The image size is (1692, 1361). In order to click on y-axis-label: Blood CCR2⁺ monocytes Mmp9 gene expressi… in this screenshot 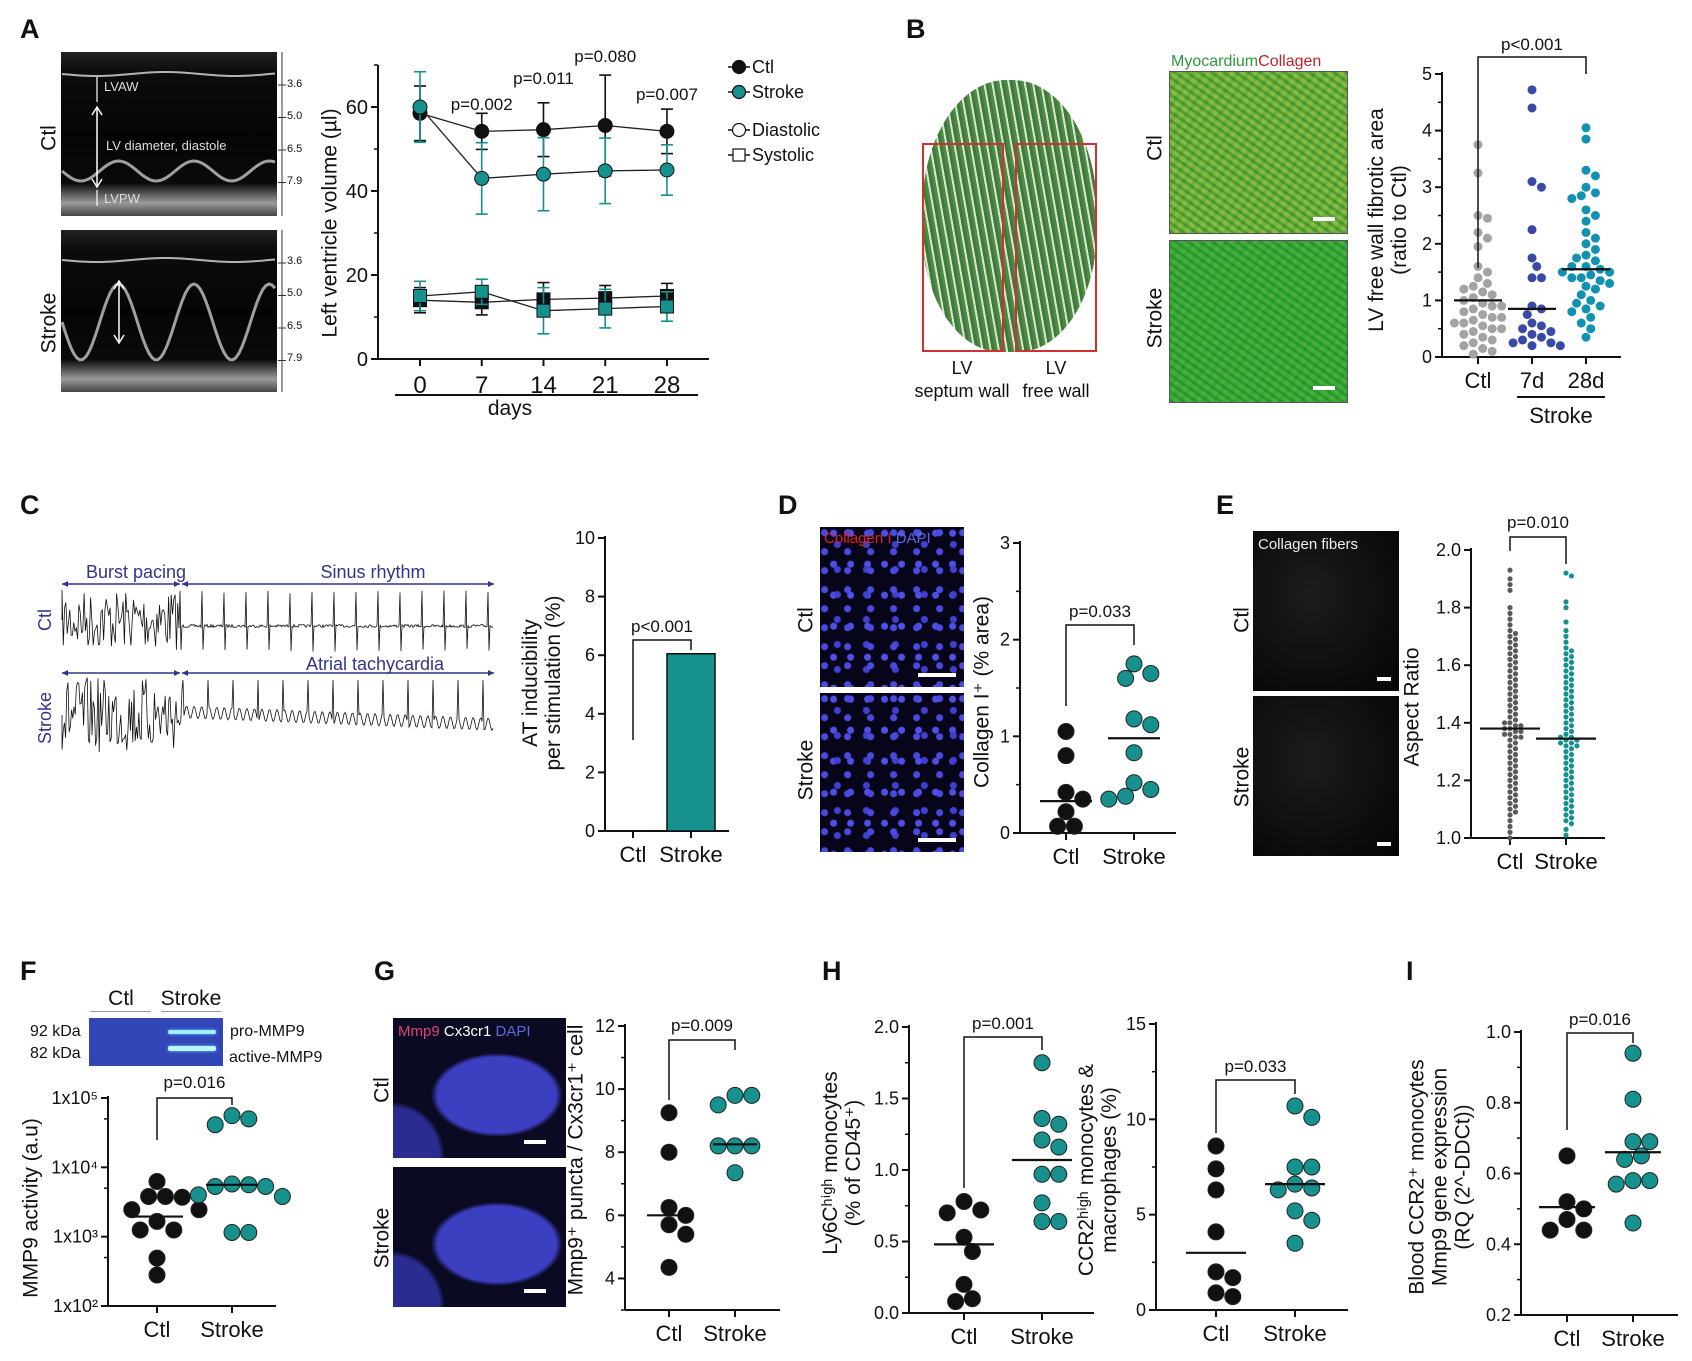, I will do `click(1440, 1177)`.